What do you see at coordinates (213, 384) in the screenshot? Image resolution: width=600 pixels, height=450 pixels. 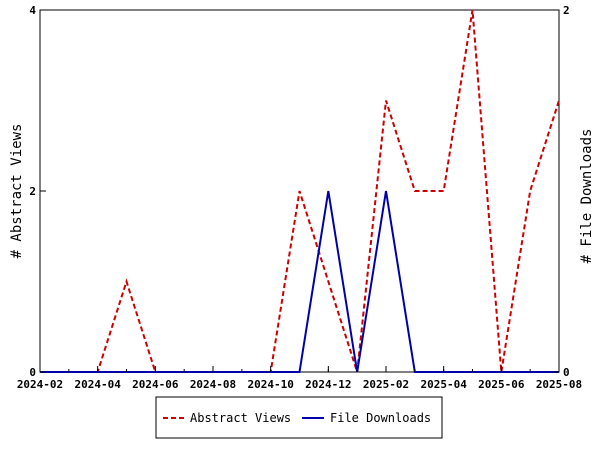 I see `x-tick-label: 2024-08` at bounding box center [213, 384].